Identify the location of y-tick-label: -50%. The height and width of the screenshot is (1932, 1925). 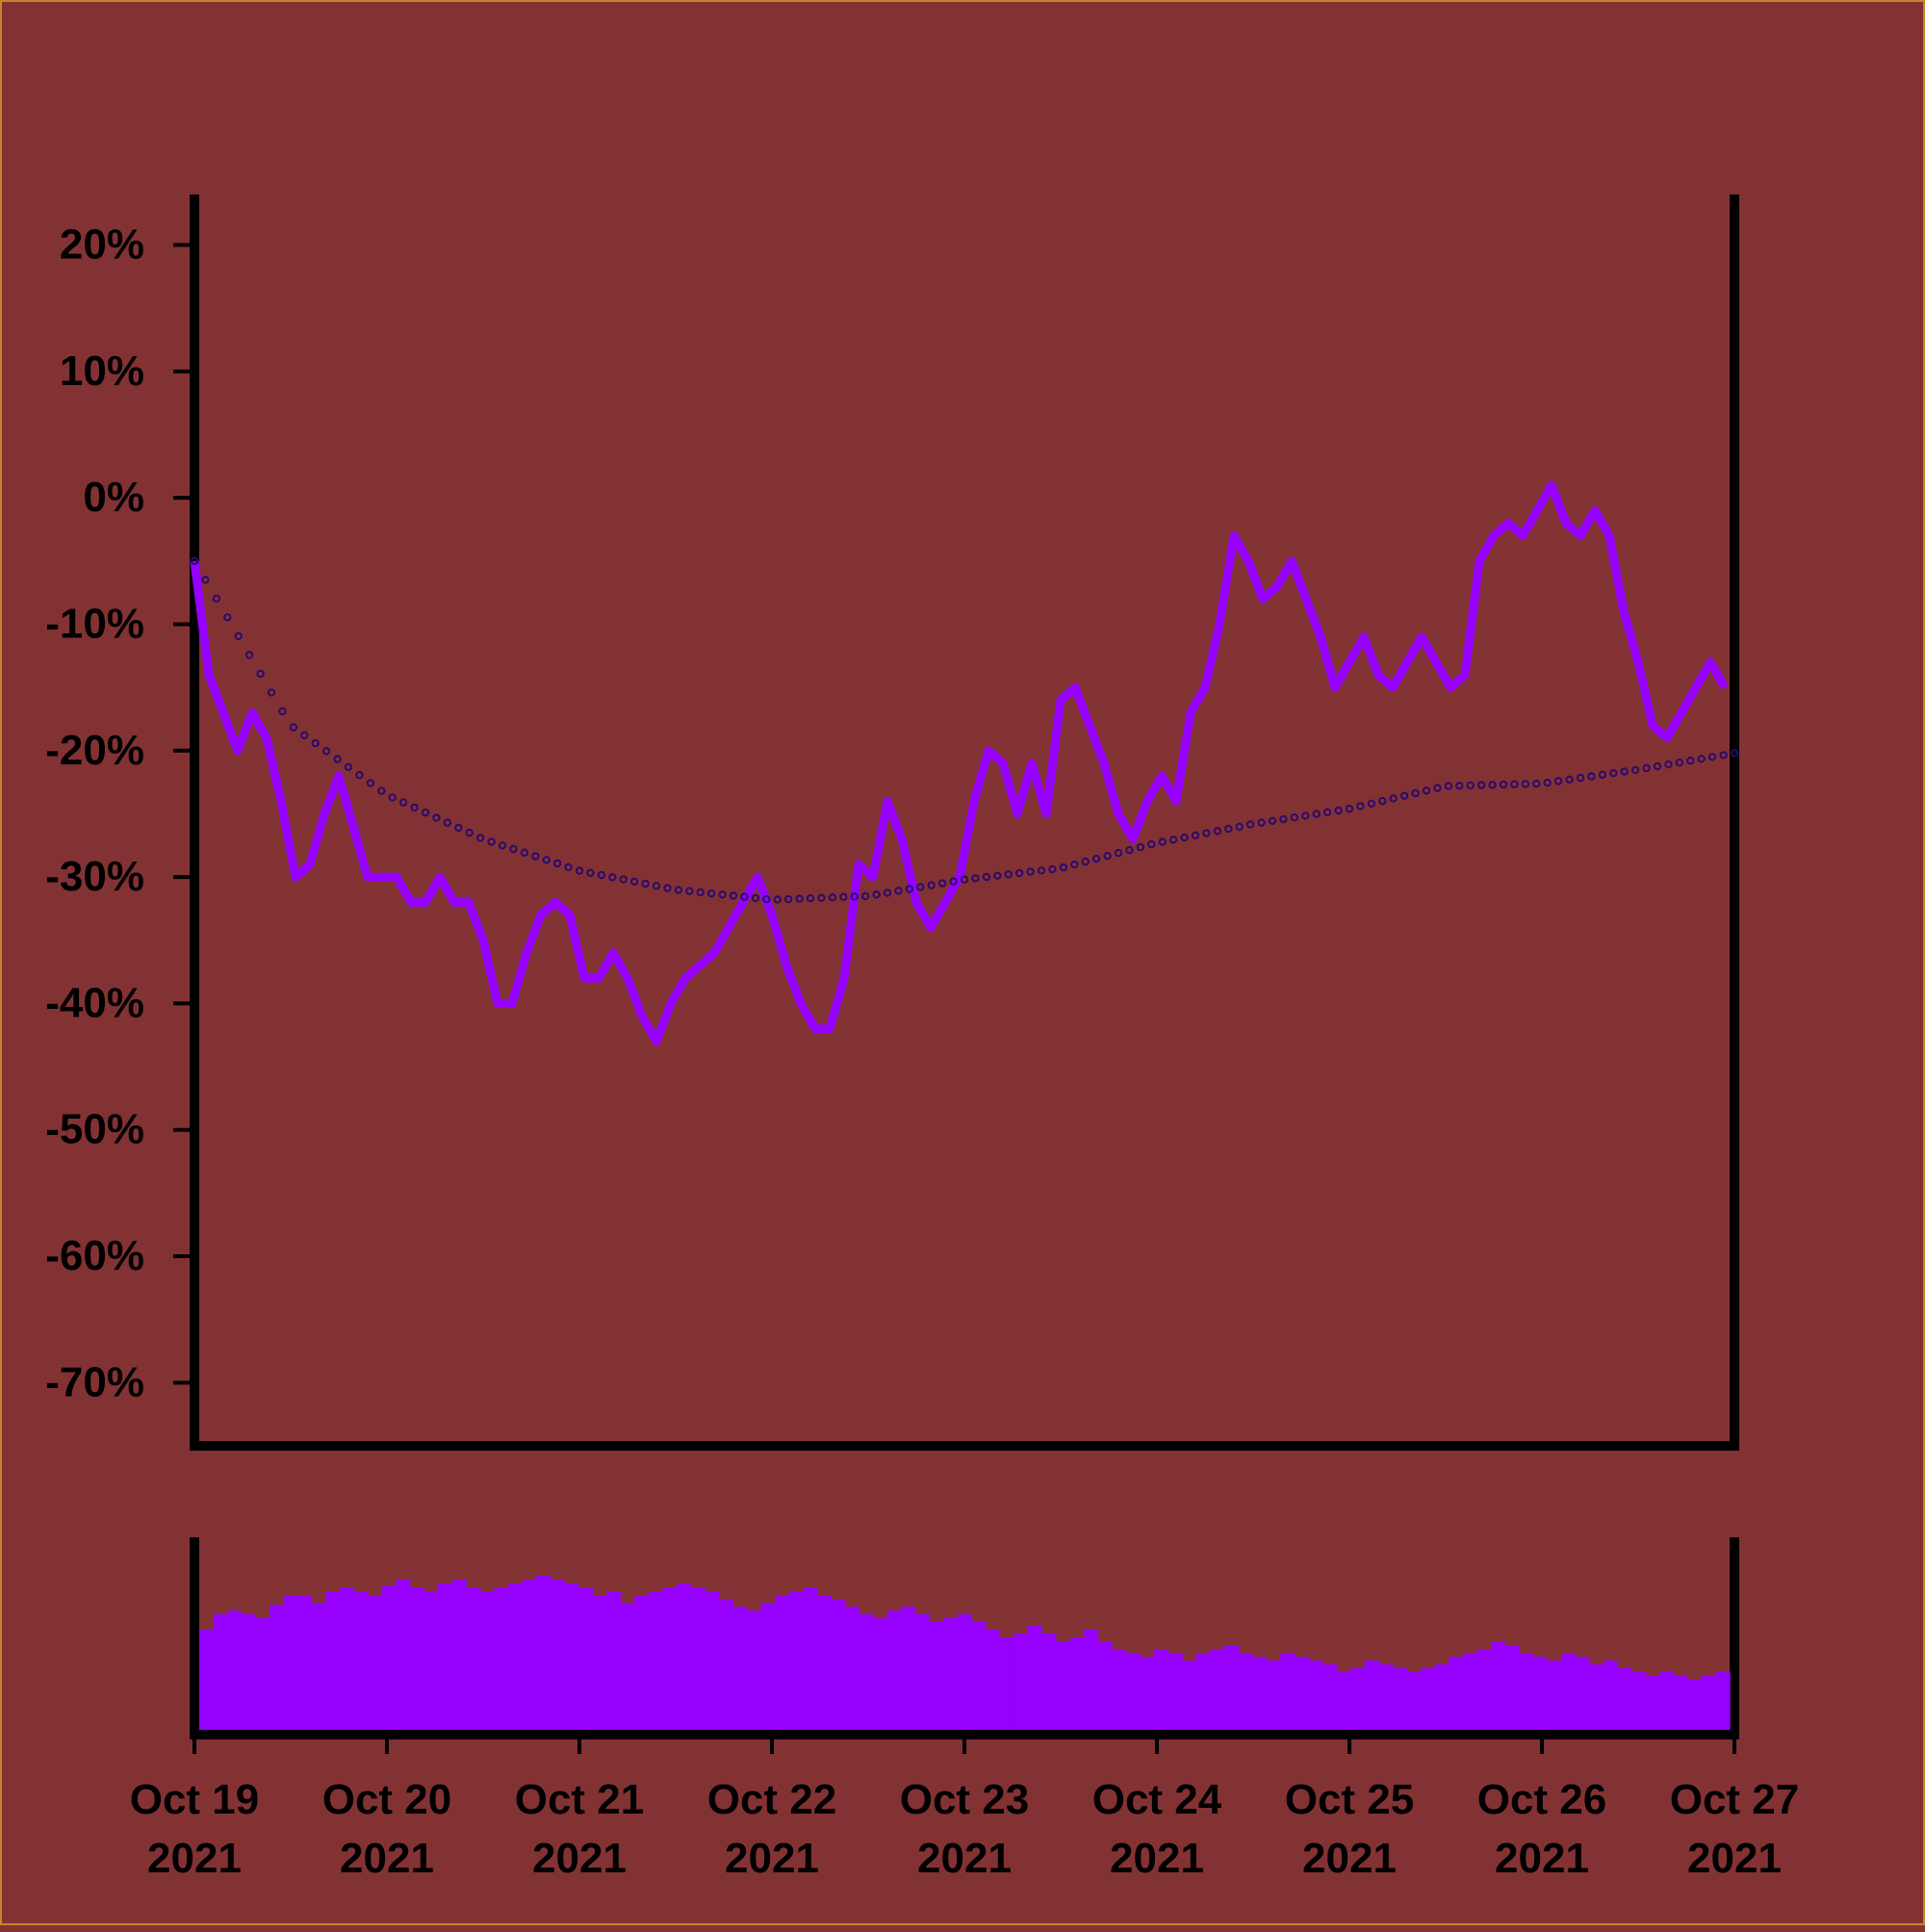
(94, 1130).